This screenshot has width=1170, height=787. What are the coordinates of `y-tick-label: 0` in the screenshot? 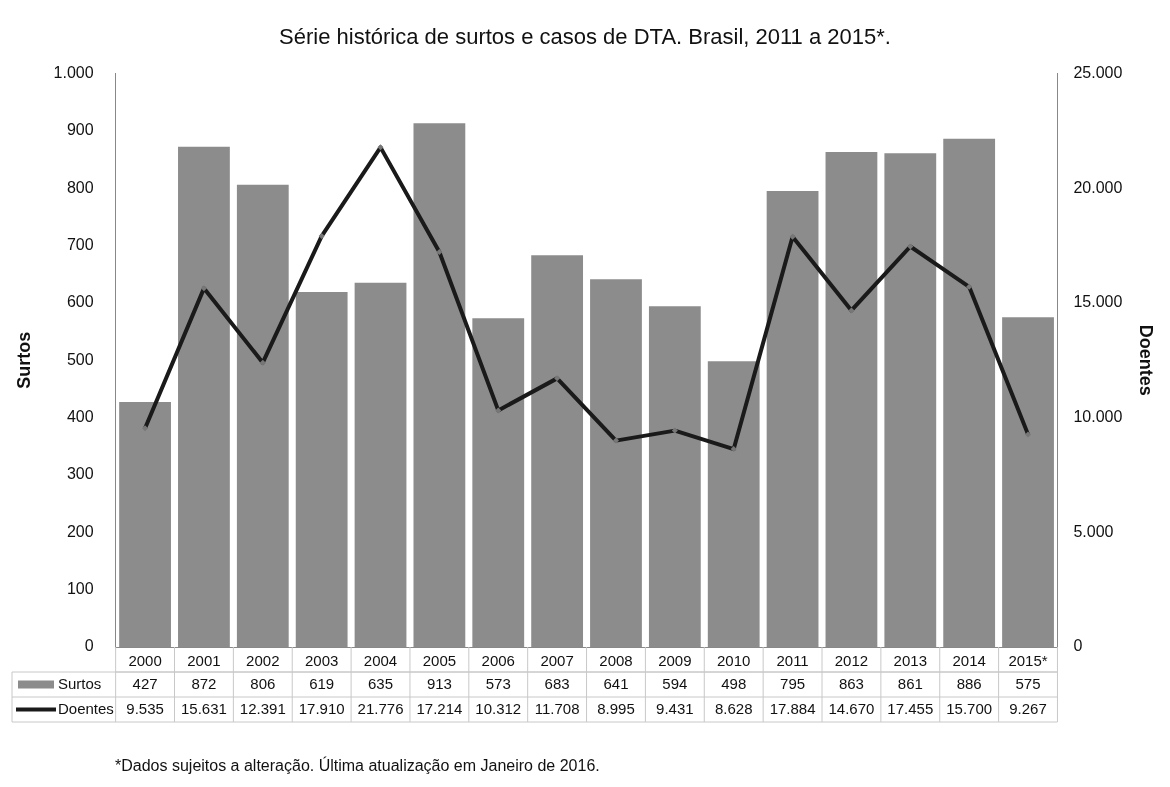 It's located at (89, 646).